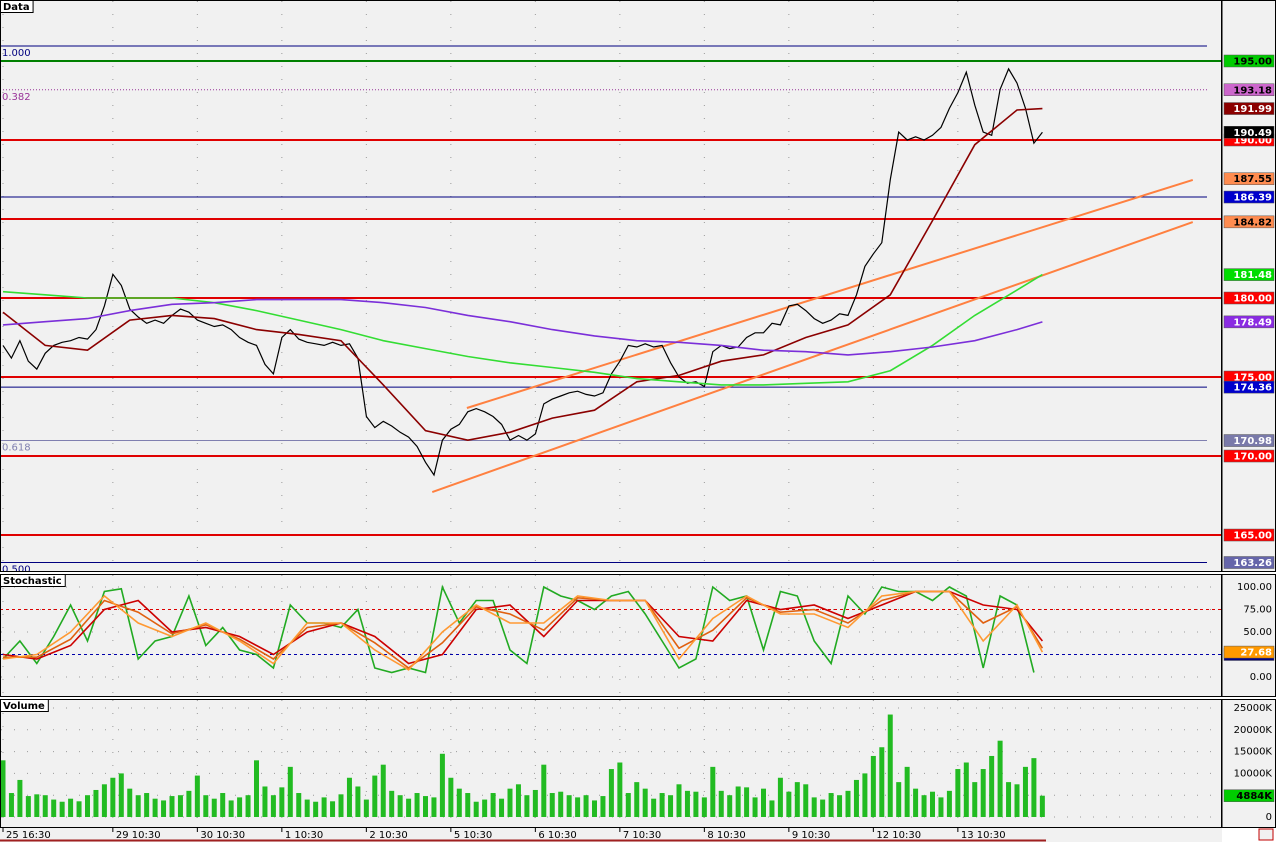 The width and height of the screenshot is (1276, 842). I want to click on y-tick-label: 10000K, so click(1253, 773).